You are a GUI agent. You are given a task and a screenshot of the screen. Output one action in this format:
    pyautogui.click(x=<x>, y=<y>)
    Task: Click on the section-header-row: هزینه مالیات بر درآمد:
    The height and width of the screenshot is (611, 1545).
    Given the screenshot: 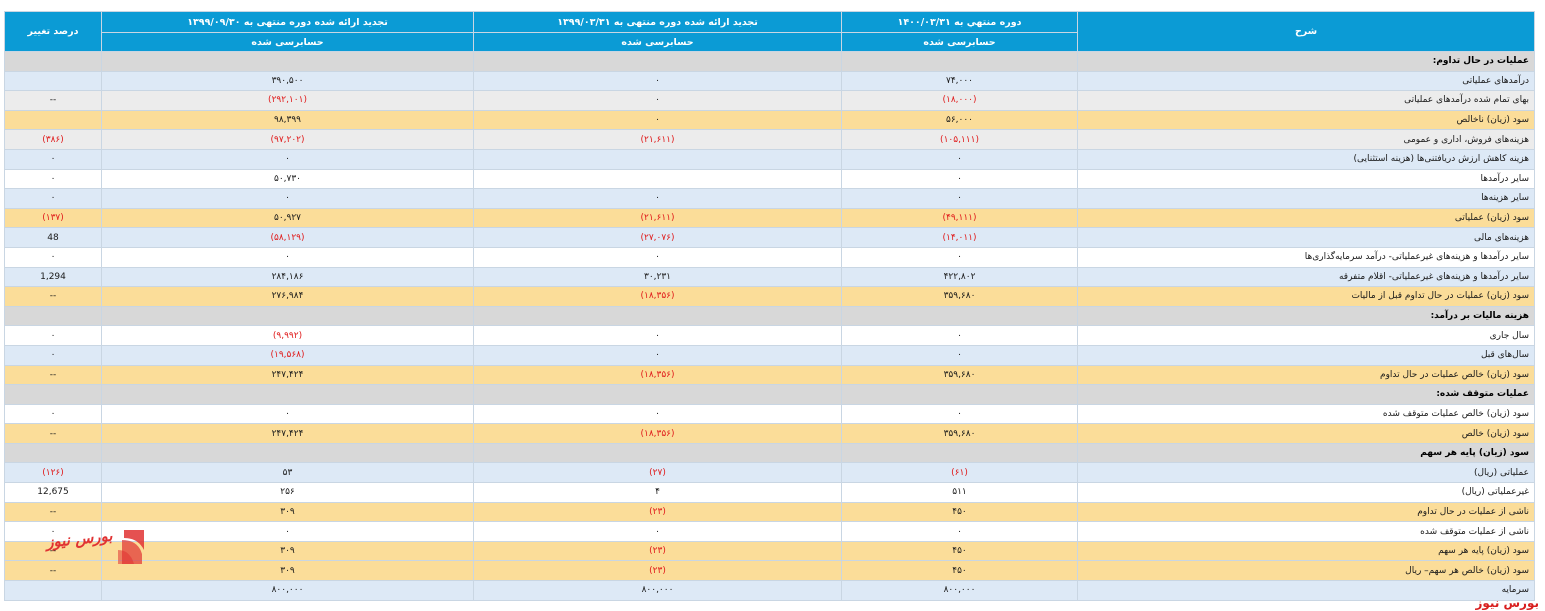 What is the action you would take?
    pyautogui.click(x=769, y=316)
    